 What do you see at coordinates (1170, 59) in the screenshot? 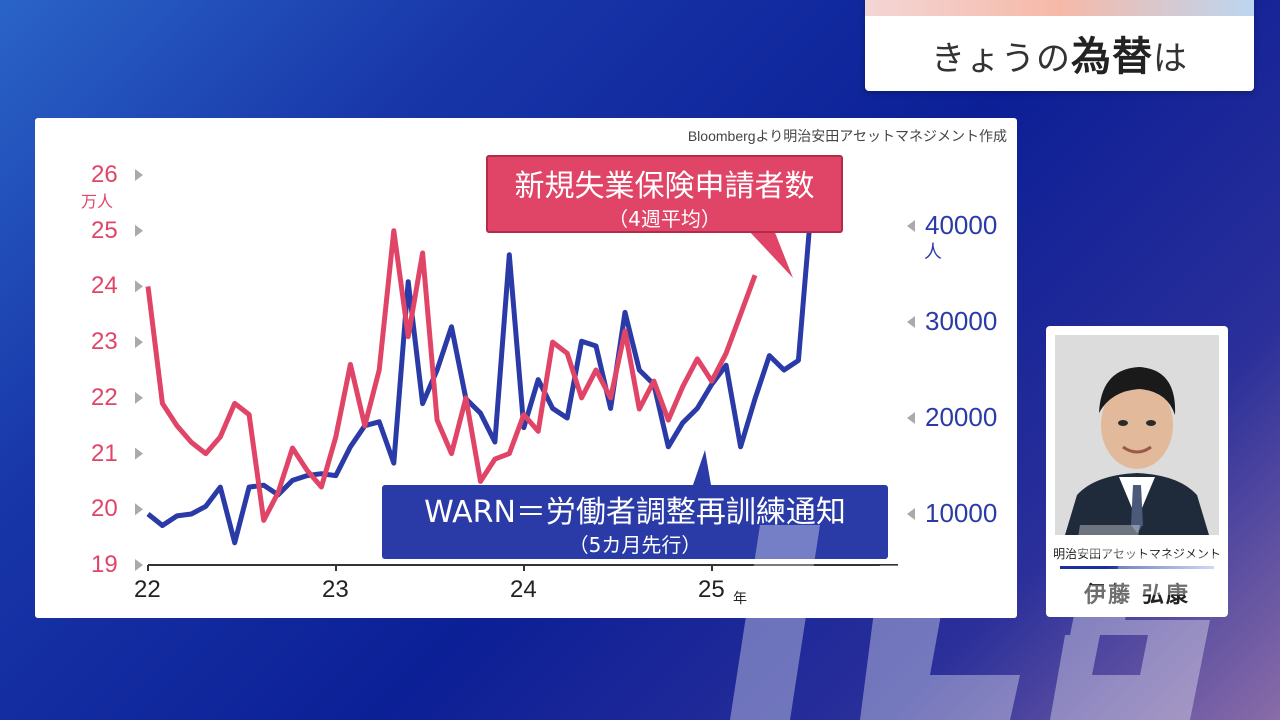
I see `title-part3: は` at bounding box center [1170, 59].